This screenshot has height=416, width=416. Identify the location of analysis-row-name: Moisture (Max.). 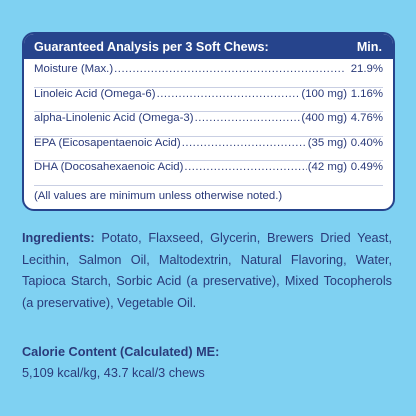
(74, 69).